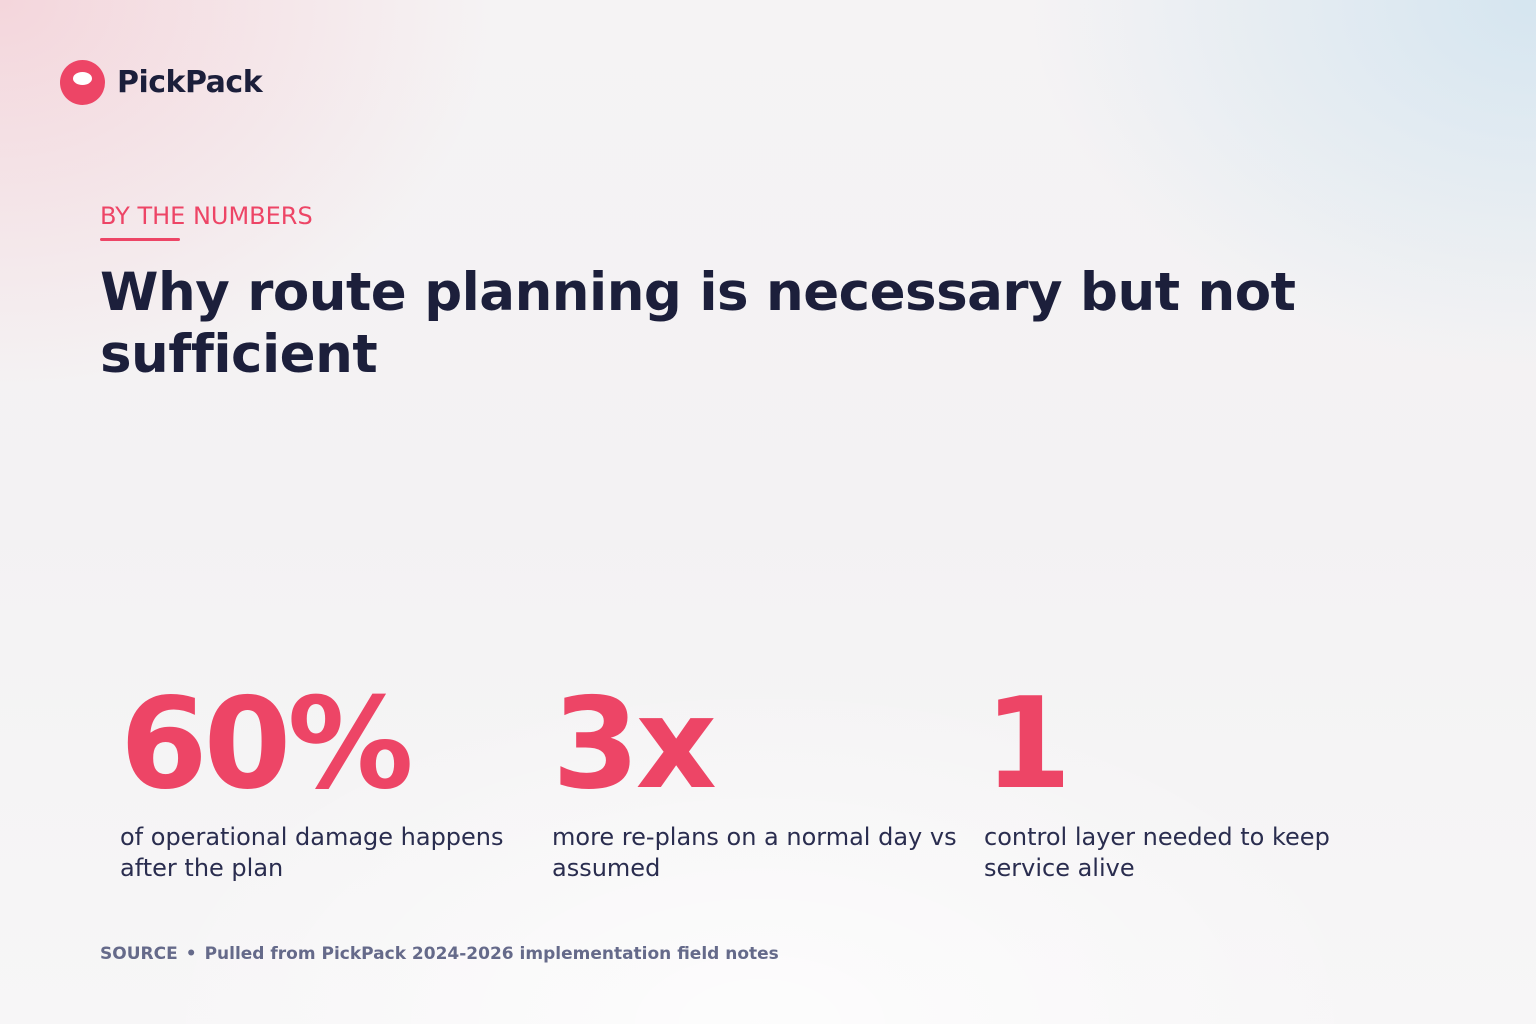 Image resolution: width=1536 pixels, height=1024 pixels. Describe the element at coordinates (754, 852) in the screenshot. I see `stat-label: more re-plans on a normal day vs assumed` at that location.